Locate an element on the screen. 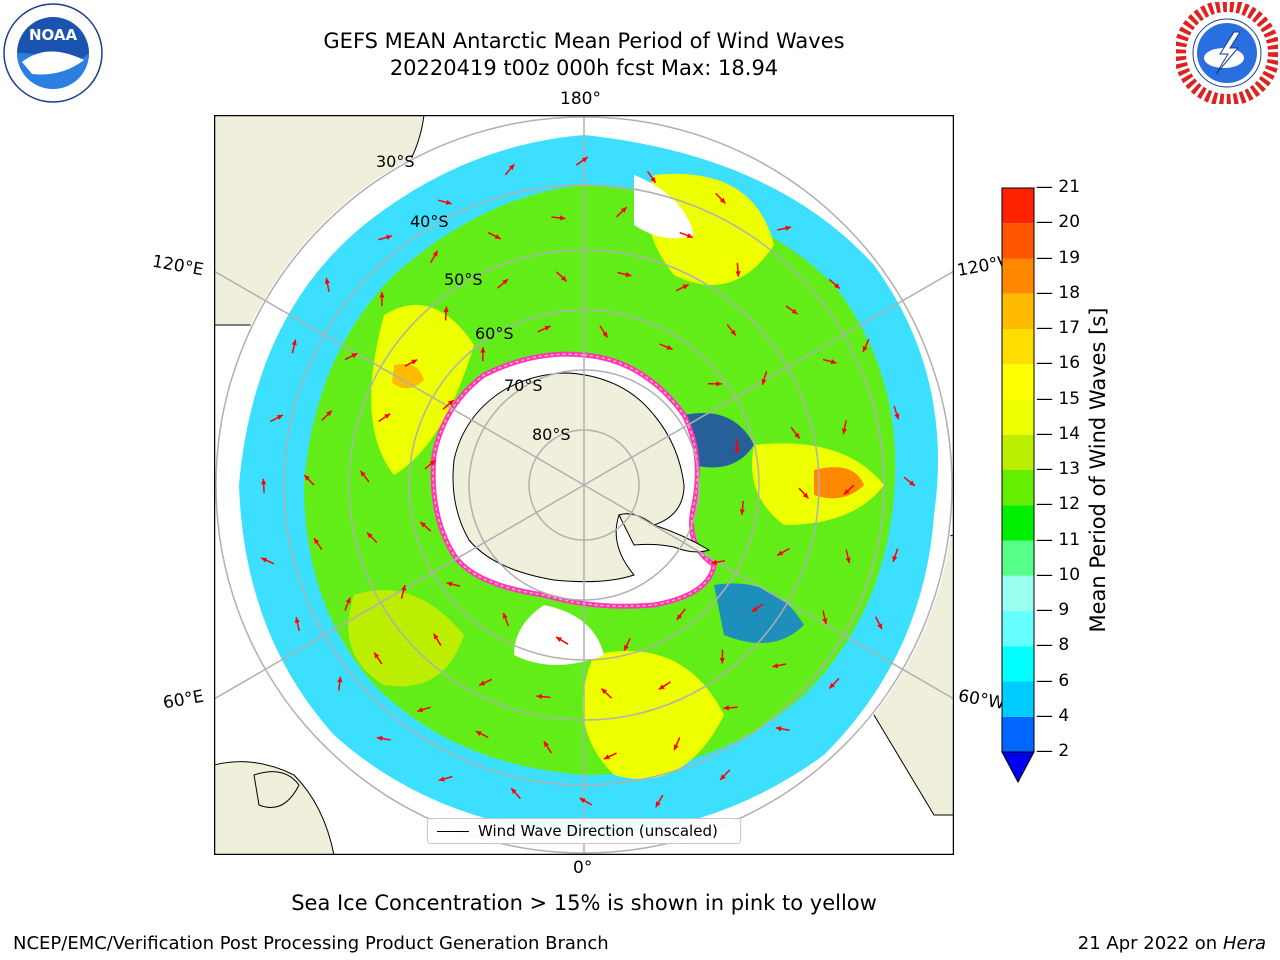 The height and width of the screenshot is (960, 1280). map-legend: Wind Wave Direction (unscaled) is located at coordinates (584, 831).